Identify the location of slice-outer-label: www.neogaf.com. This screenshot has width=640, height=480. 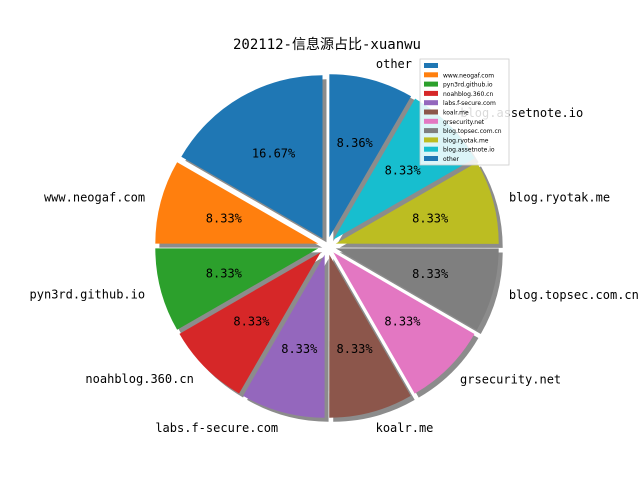
(94, 197).